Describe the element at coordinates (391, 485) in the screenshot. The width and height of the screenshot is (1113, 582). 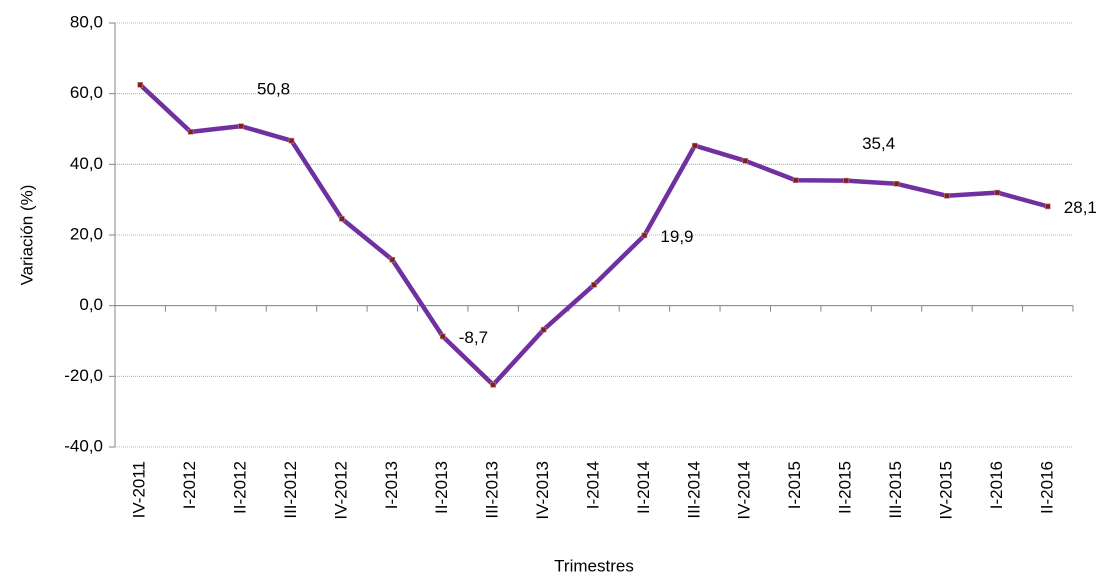
I see `x-tick-label: I-2013` at that location.